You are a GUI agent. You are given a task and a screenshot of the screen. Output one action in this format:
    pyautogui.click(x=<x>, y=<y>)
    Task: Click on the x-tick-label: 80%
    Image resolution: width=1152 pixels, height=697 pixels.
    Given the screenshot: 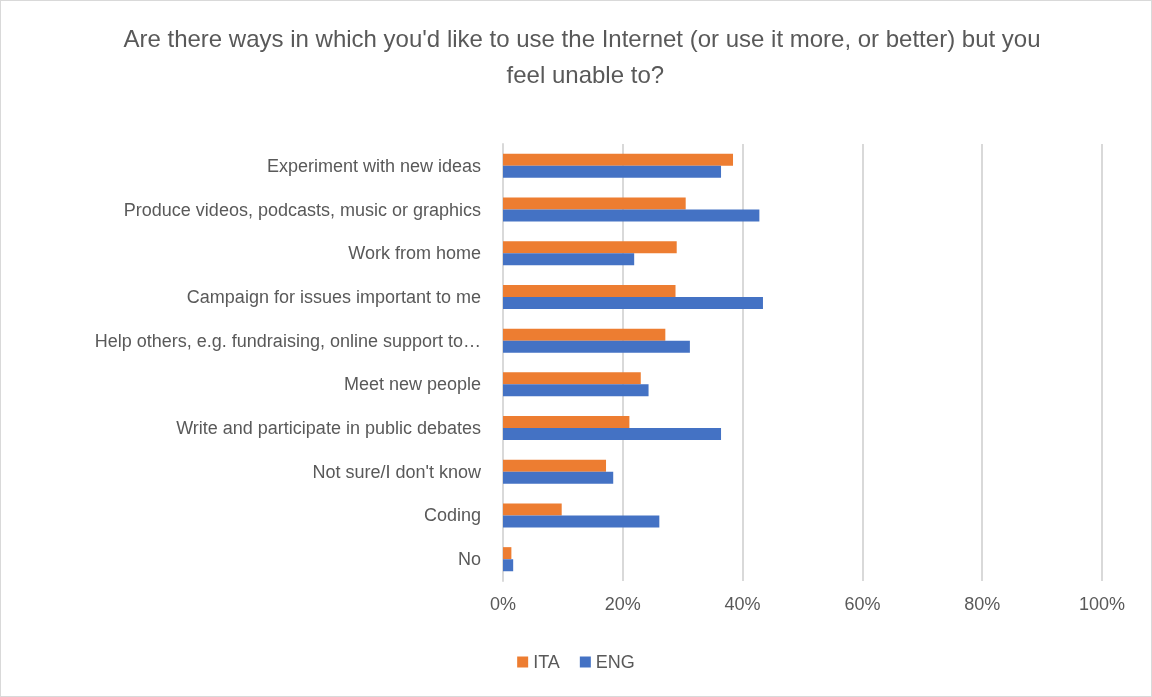 What is the action you would take?
    pyautogui.click(x=982, y=604)
    